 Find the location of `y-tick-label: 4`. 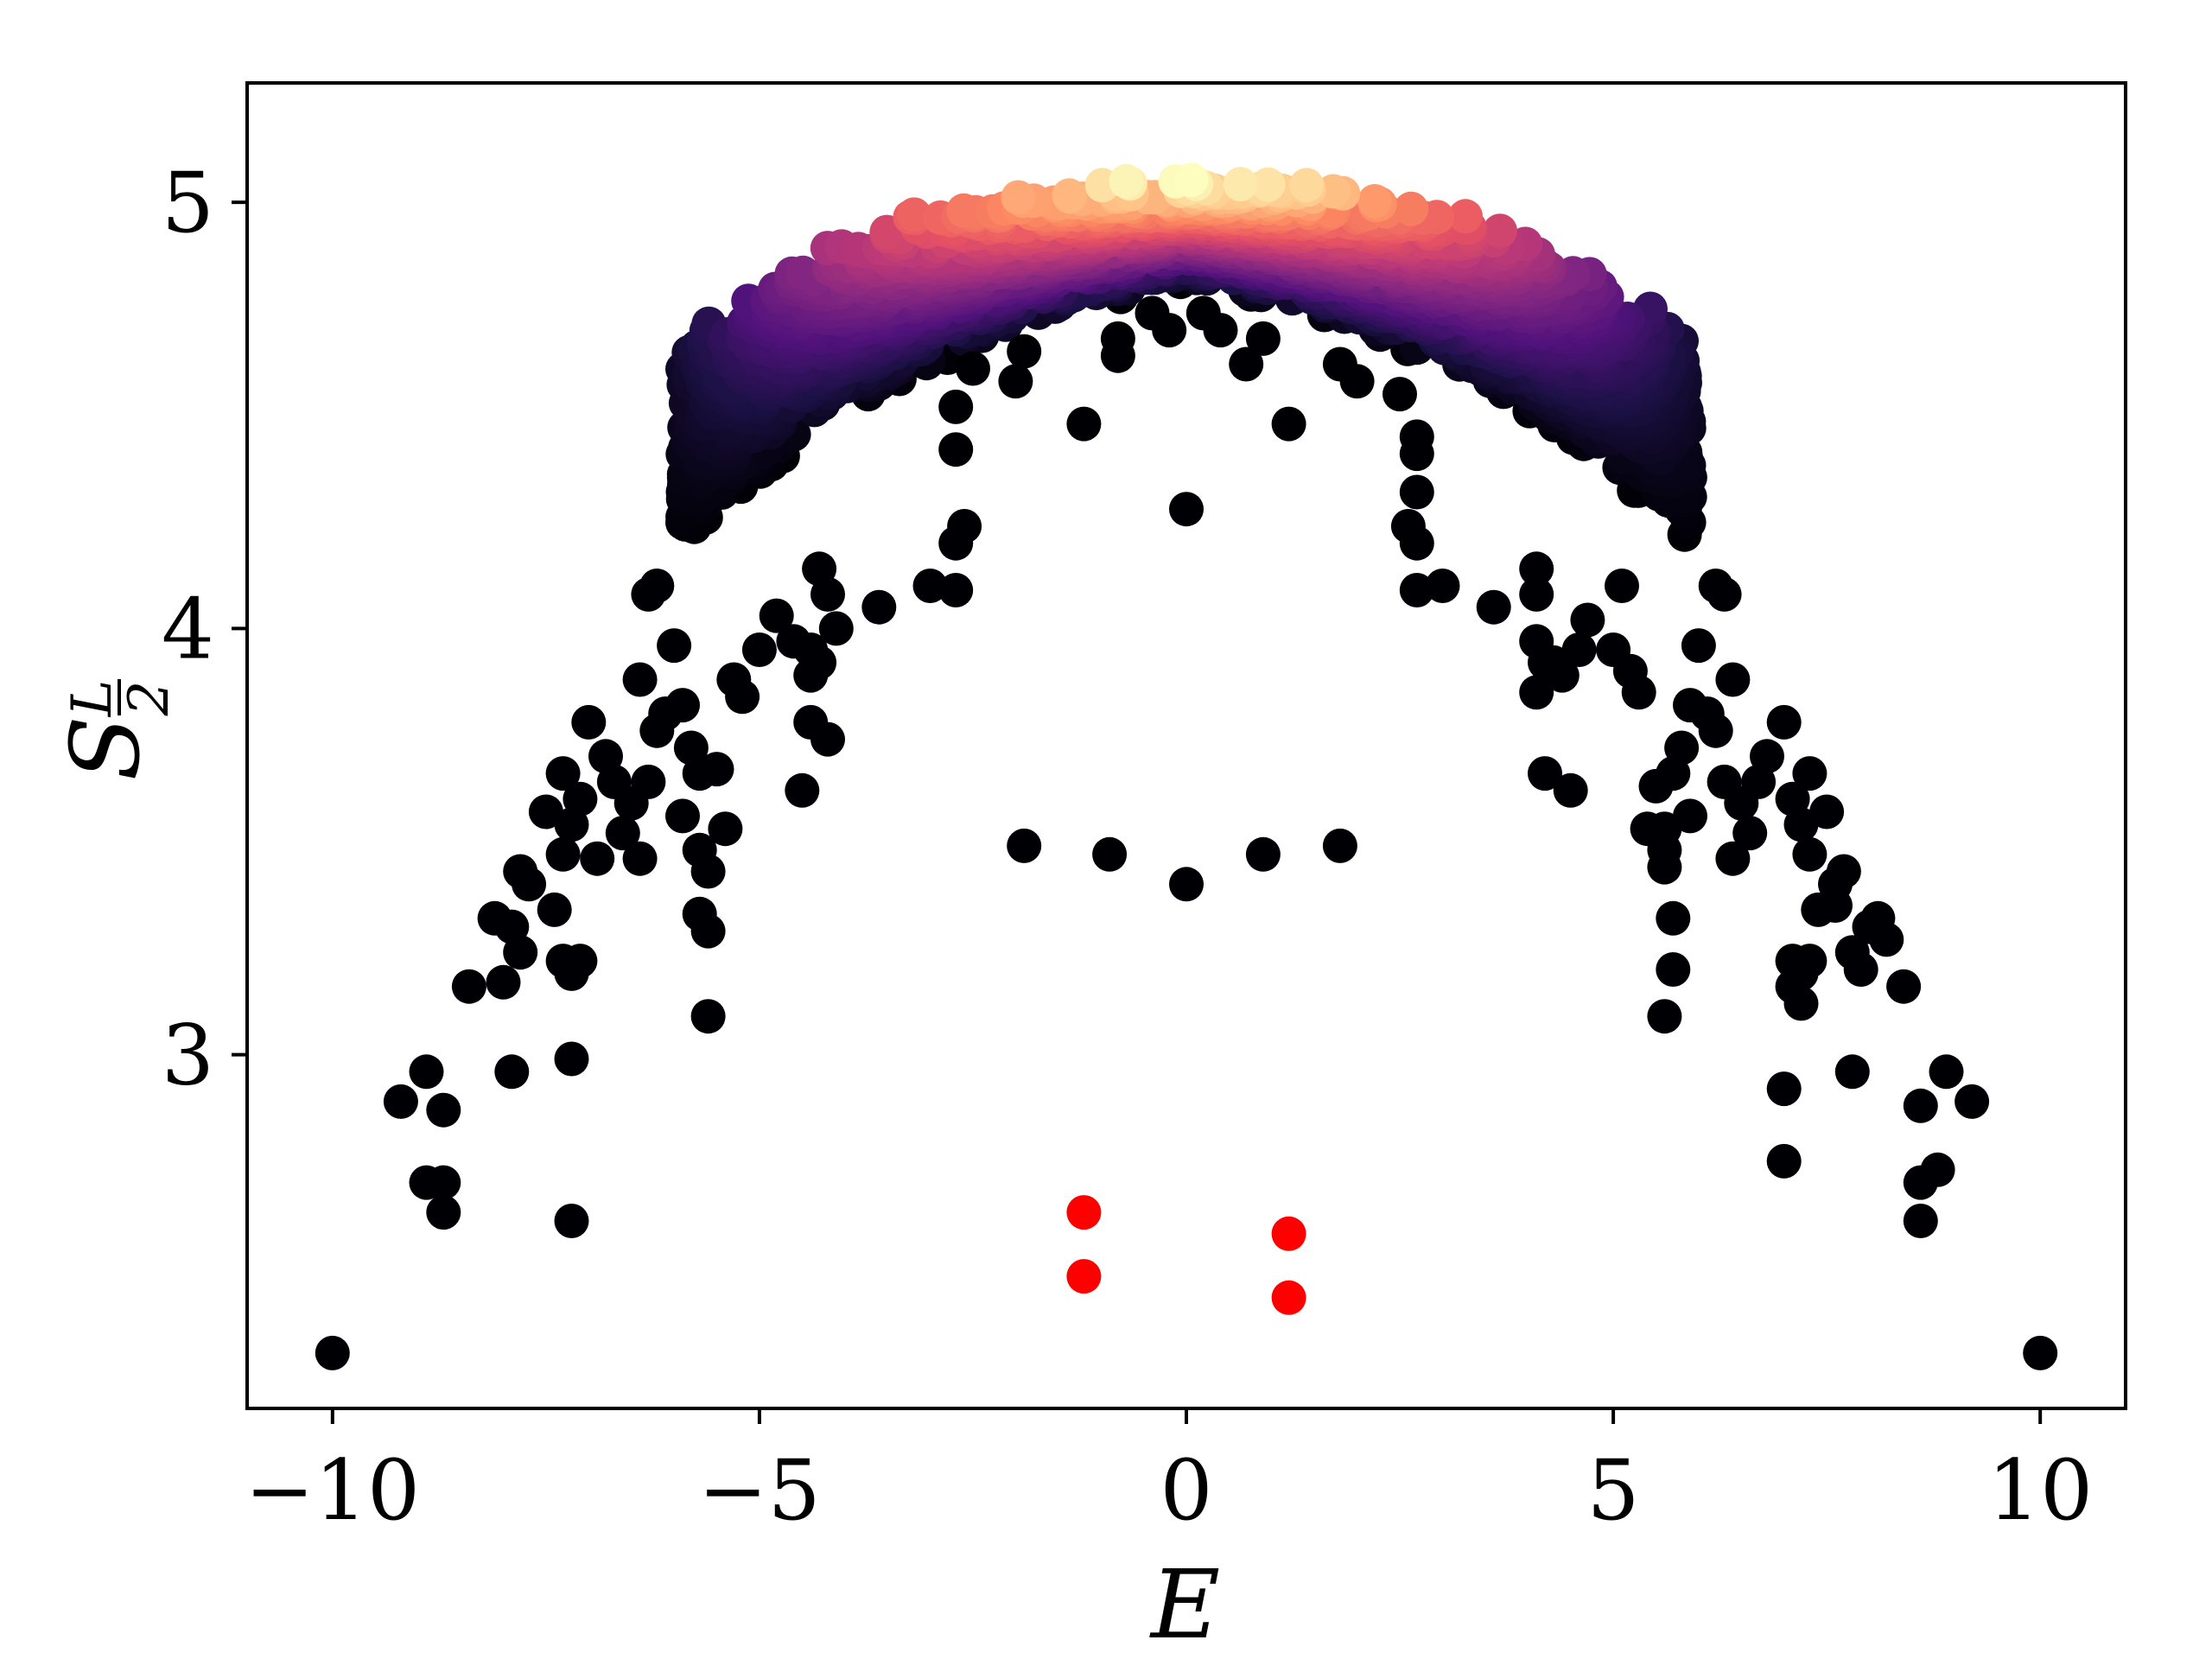

y-tick-label: 4 is located at coordinates (188, 629).